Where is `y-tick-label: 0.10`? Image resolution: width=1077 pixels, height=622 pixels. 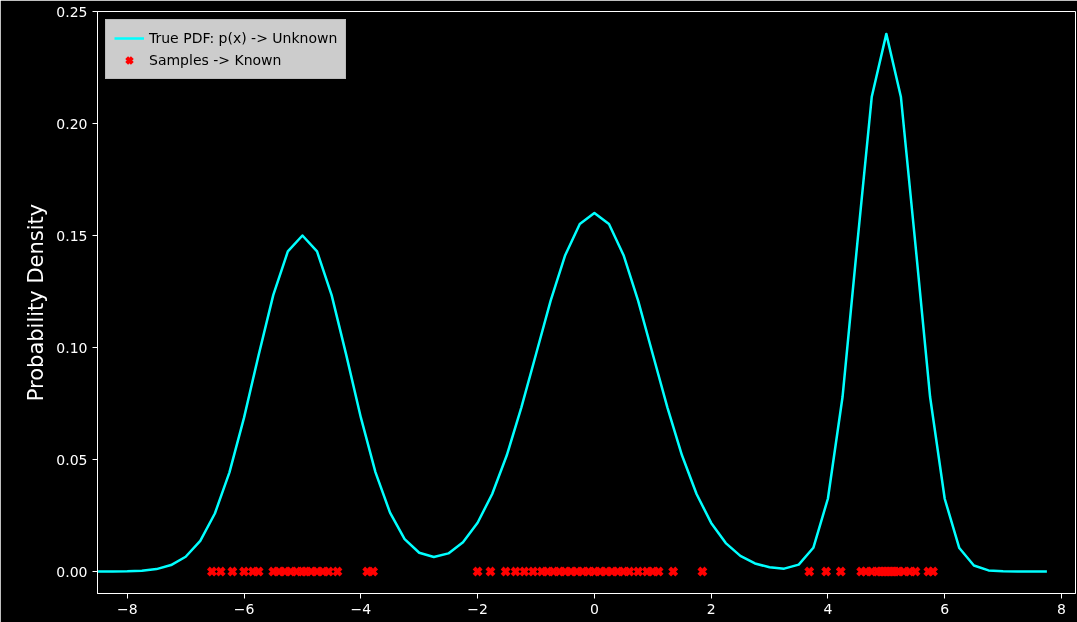 y-tick-label: 0.10 is located at coordinates (72, 347).